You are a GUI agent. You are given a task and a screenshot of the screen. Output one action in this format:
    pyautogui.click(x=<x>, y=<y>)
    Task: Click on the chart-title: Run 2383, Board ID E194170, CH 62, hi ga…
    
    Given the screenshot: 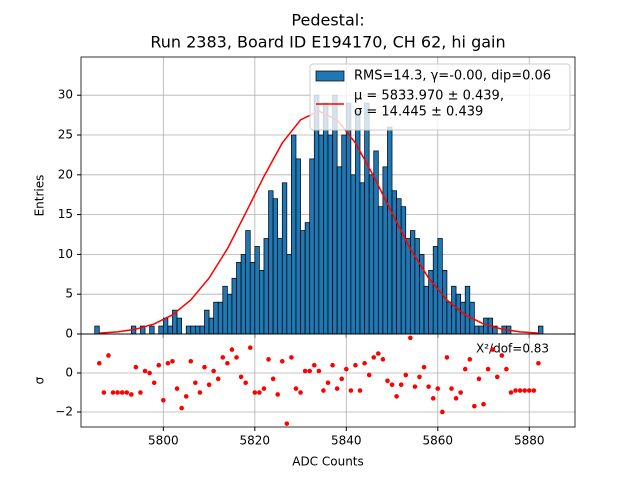 What is the action you would take?
    pyautogui.click(x=327, y=42)
    